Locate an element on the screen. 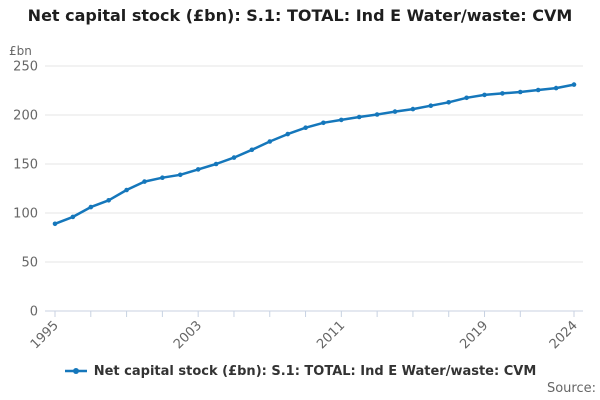 The width and height of the screenshot is (600, 400). source-label: Source: is located at coordinates (571, 388).